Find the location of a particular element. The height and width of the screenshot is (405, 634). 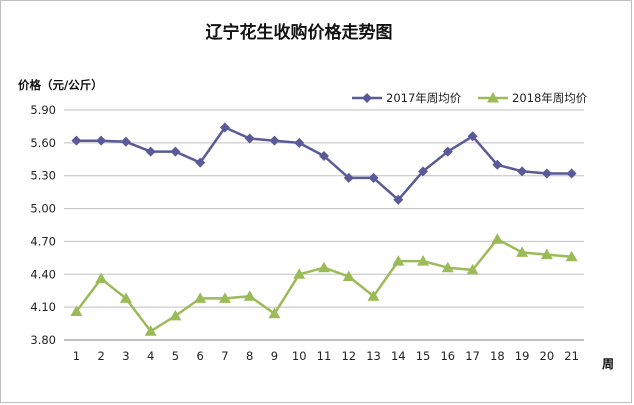

x-tick-label: 8 is located at coordinates (249, 356).